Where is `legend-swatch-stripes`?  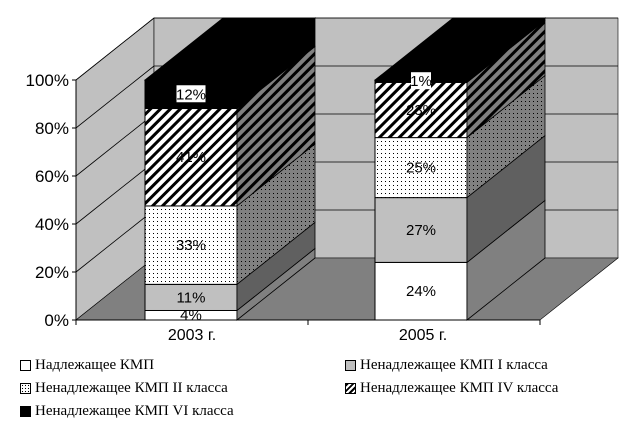
legend-swatch-stripes is located at coordinates (350, 388).